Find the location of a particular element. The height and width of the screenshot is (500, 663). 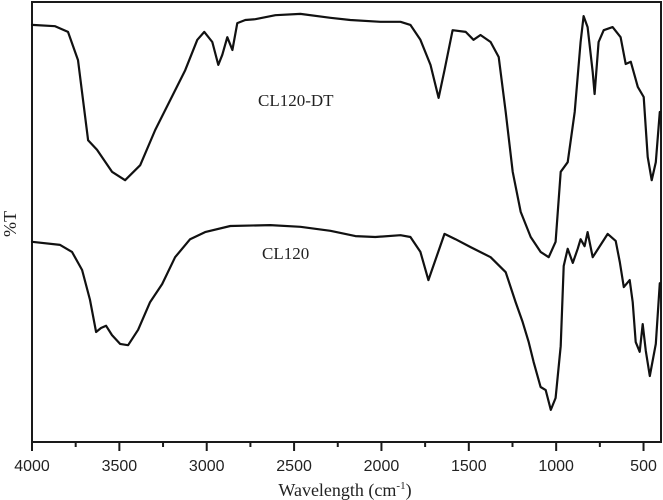

y-axis-title: %T is located at coordinates (10, 224).